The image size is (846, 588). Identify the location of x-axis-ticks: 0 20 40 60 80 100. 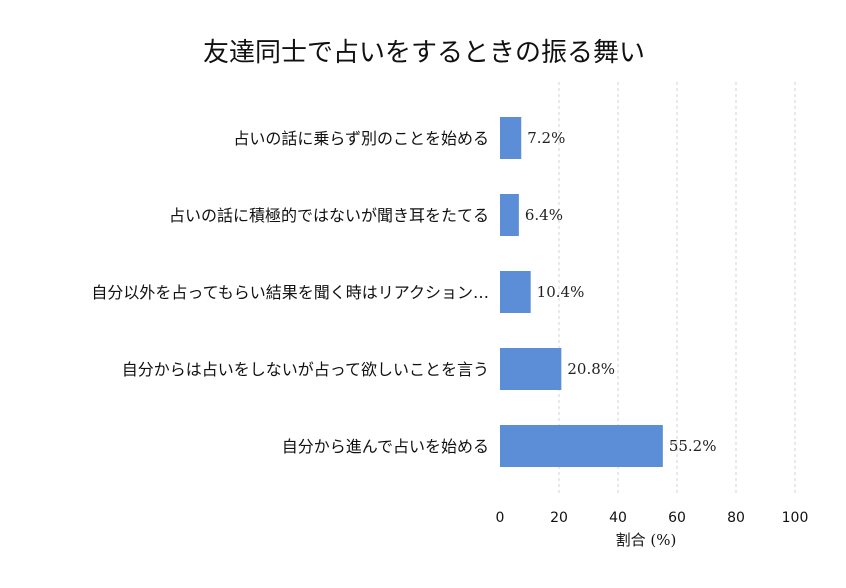
(652, 518).